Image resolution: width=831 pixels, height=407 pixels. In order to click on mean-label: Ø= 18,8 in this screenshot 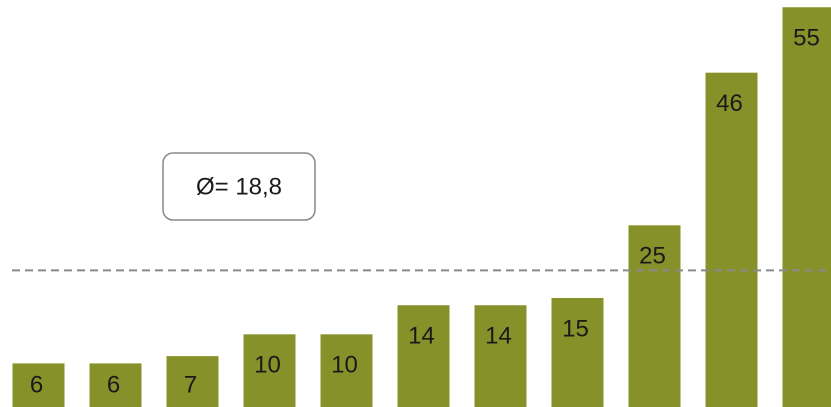, I will do `click(239, 186)`.